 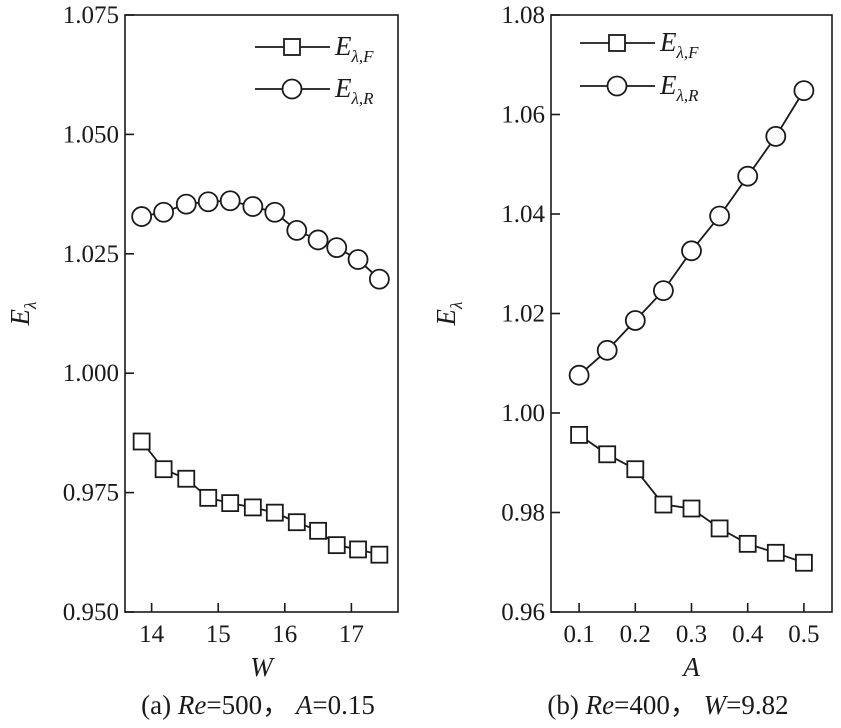 I want to click on y-tick-label: 1.075, so click(x=91, y=15).